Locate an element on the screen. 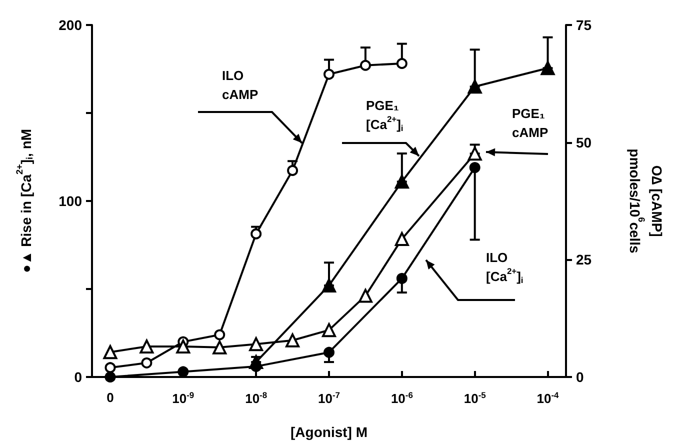  y-tick-label: 200 is located at coordinates (70, 25).